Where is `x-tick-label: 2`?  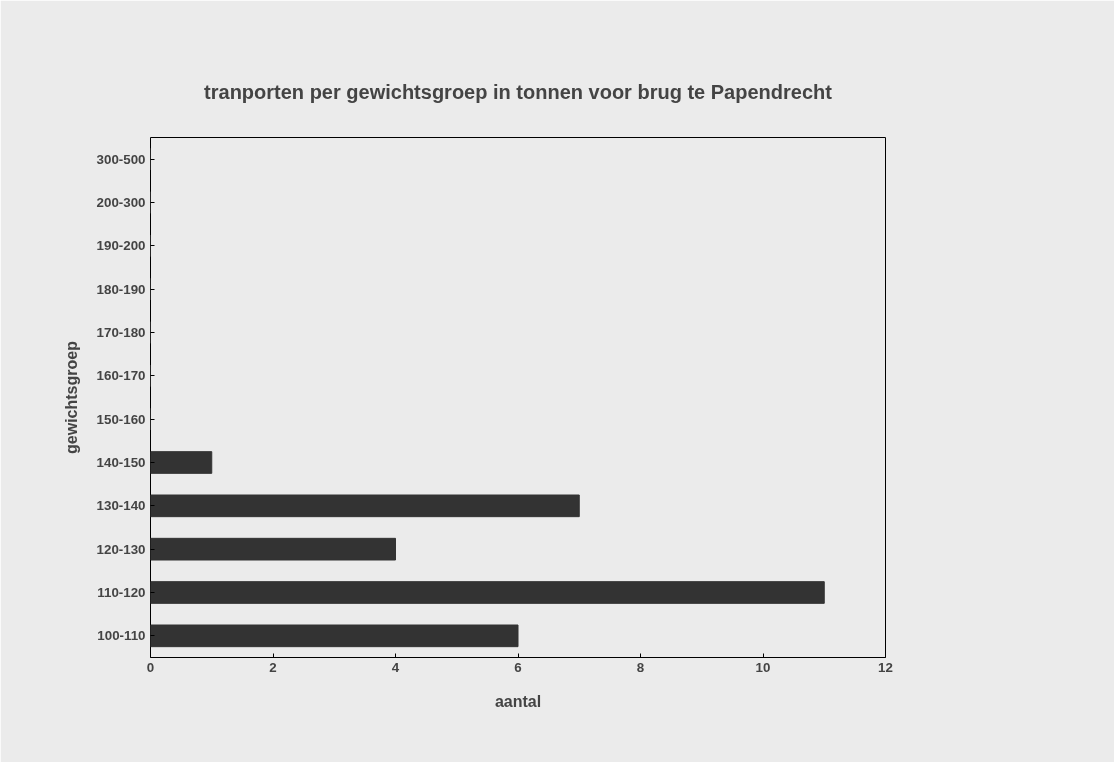 x-tick-label: 2 is located at coordinates (273, 667).